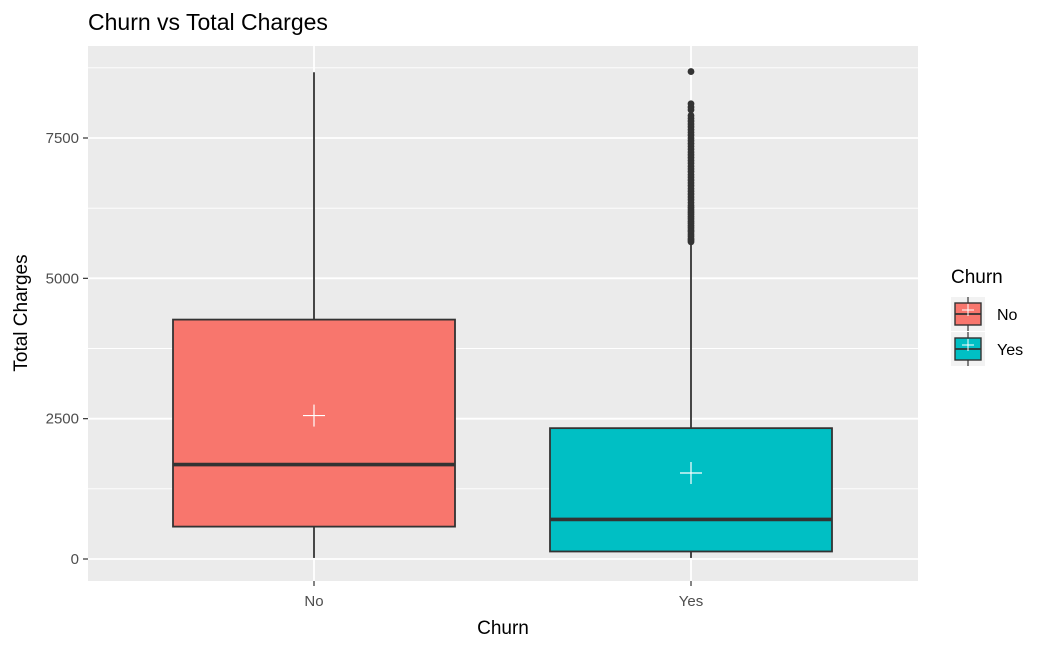 This screenshot has width=1050, height=648. What do you see at coordinates (977, 277) in the screenshot?
I see `legend-title: Churn` at bounding box center [977, 277].